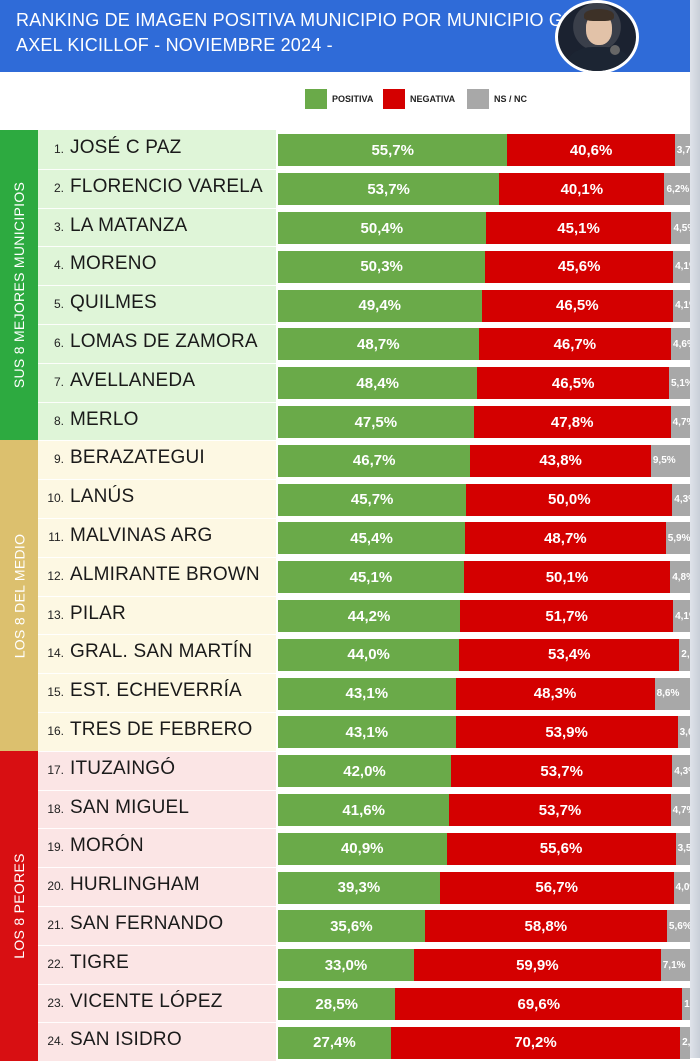 This screenshot has width=700, height=1061. What do you see at coordinates (681, 887) in the screenshot?
I see `bar-nsnc: 4,0%` at bounding box center [681, 887].